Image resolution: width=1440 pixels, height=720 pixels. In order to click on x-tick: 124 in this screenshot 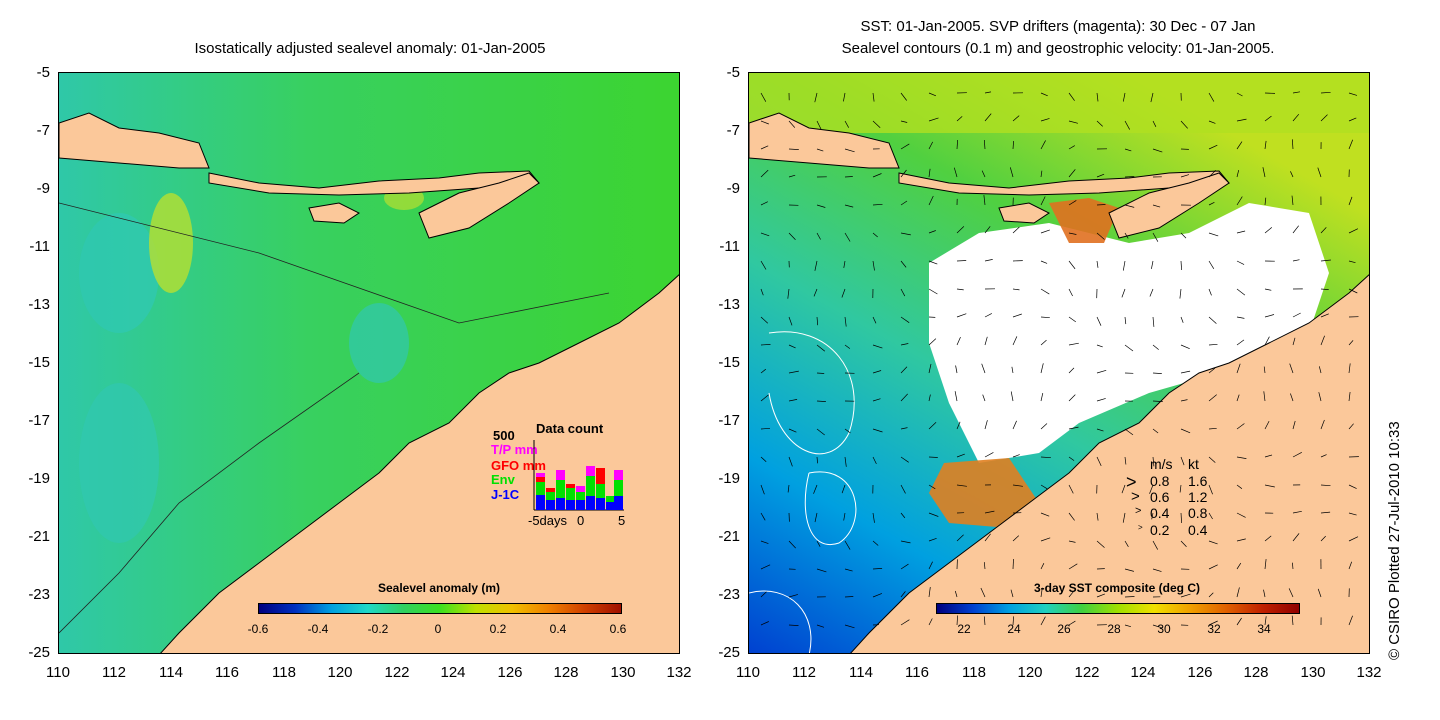, I will do `click(1143, 672)`.